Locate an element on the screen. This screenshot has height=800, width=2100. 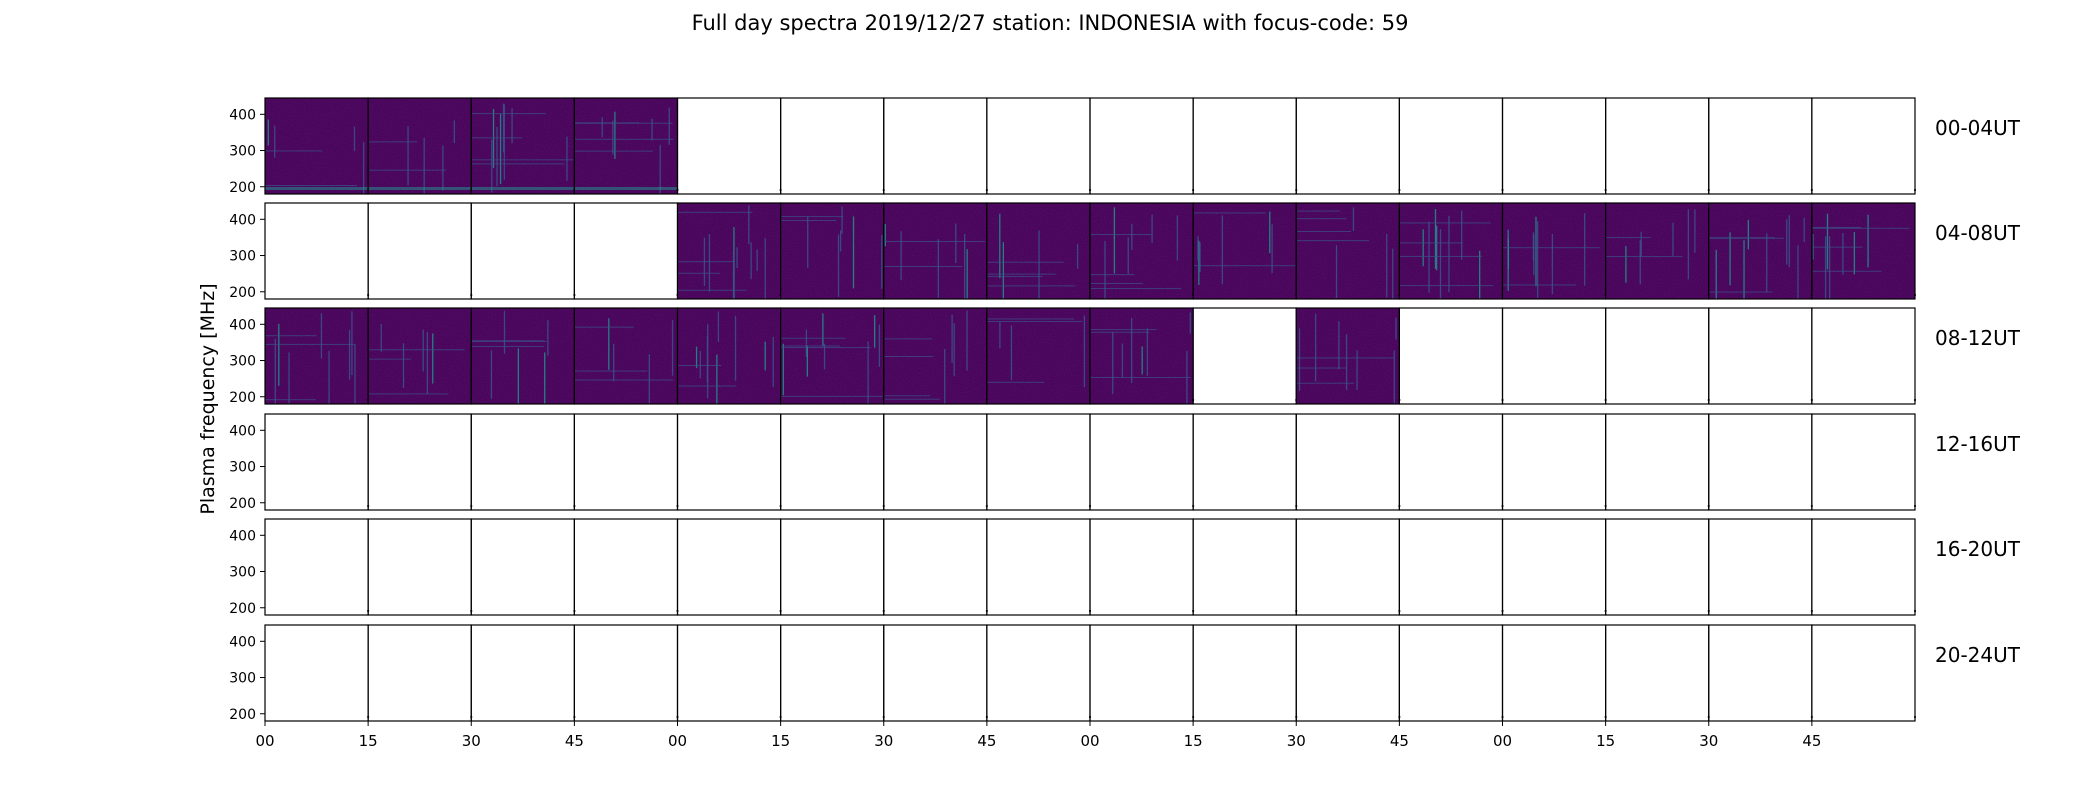
x-tick-label: 45 is located at coordinates (986, 741).